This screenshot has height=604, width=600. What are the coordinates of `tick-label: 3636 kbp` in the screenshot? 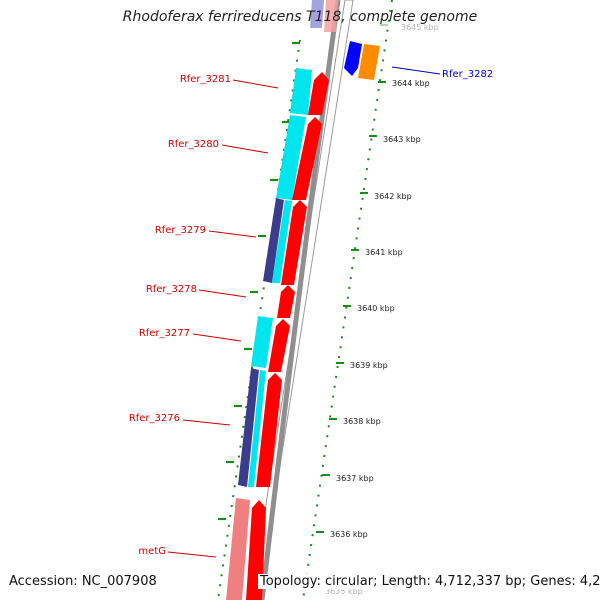 It's located at (349, 534).